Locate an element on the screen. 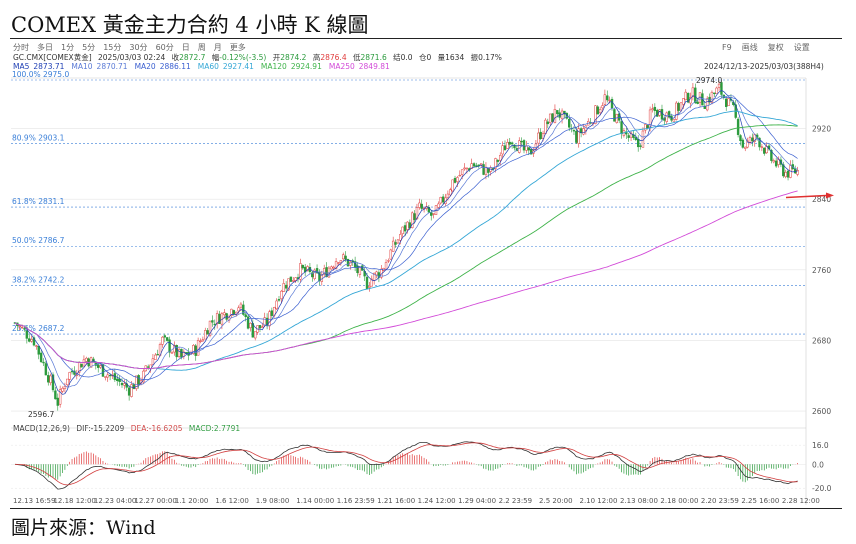 This screenshot has width=856, height=544. trend-arrow is located at coordinates (806, 196).